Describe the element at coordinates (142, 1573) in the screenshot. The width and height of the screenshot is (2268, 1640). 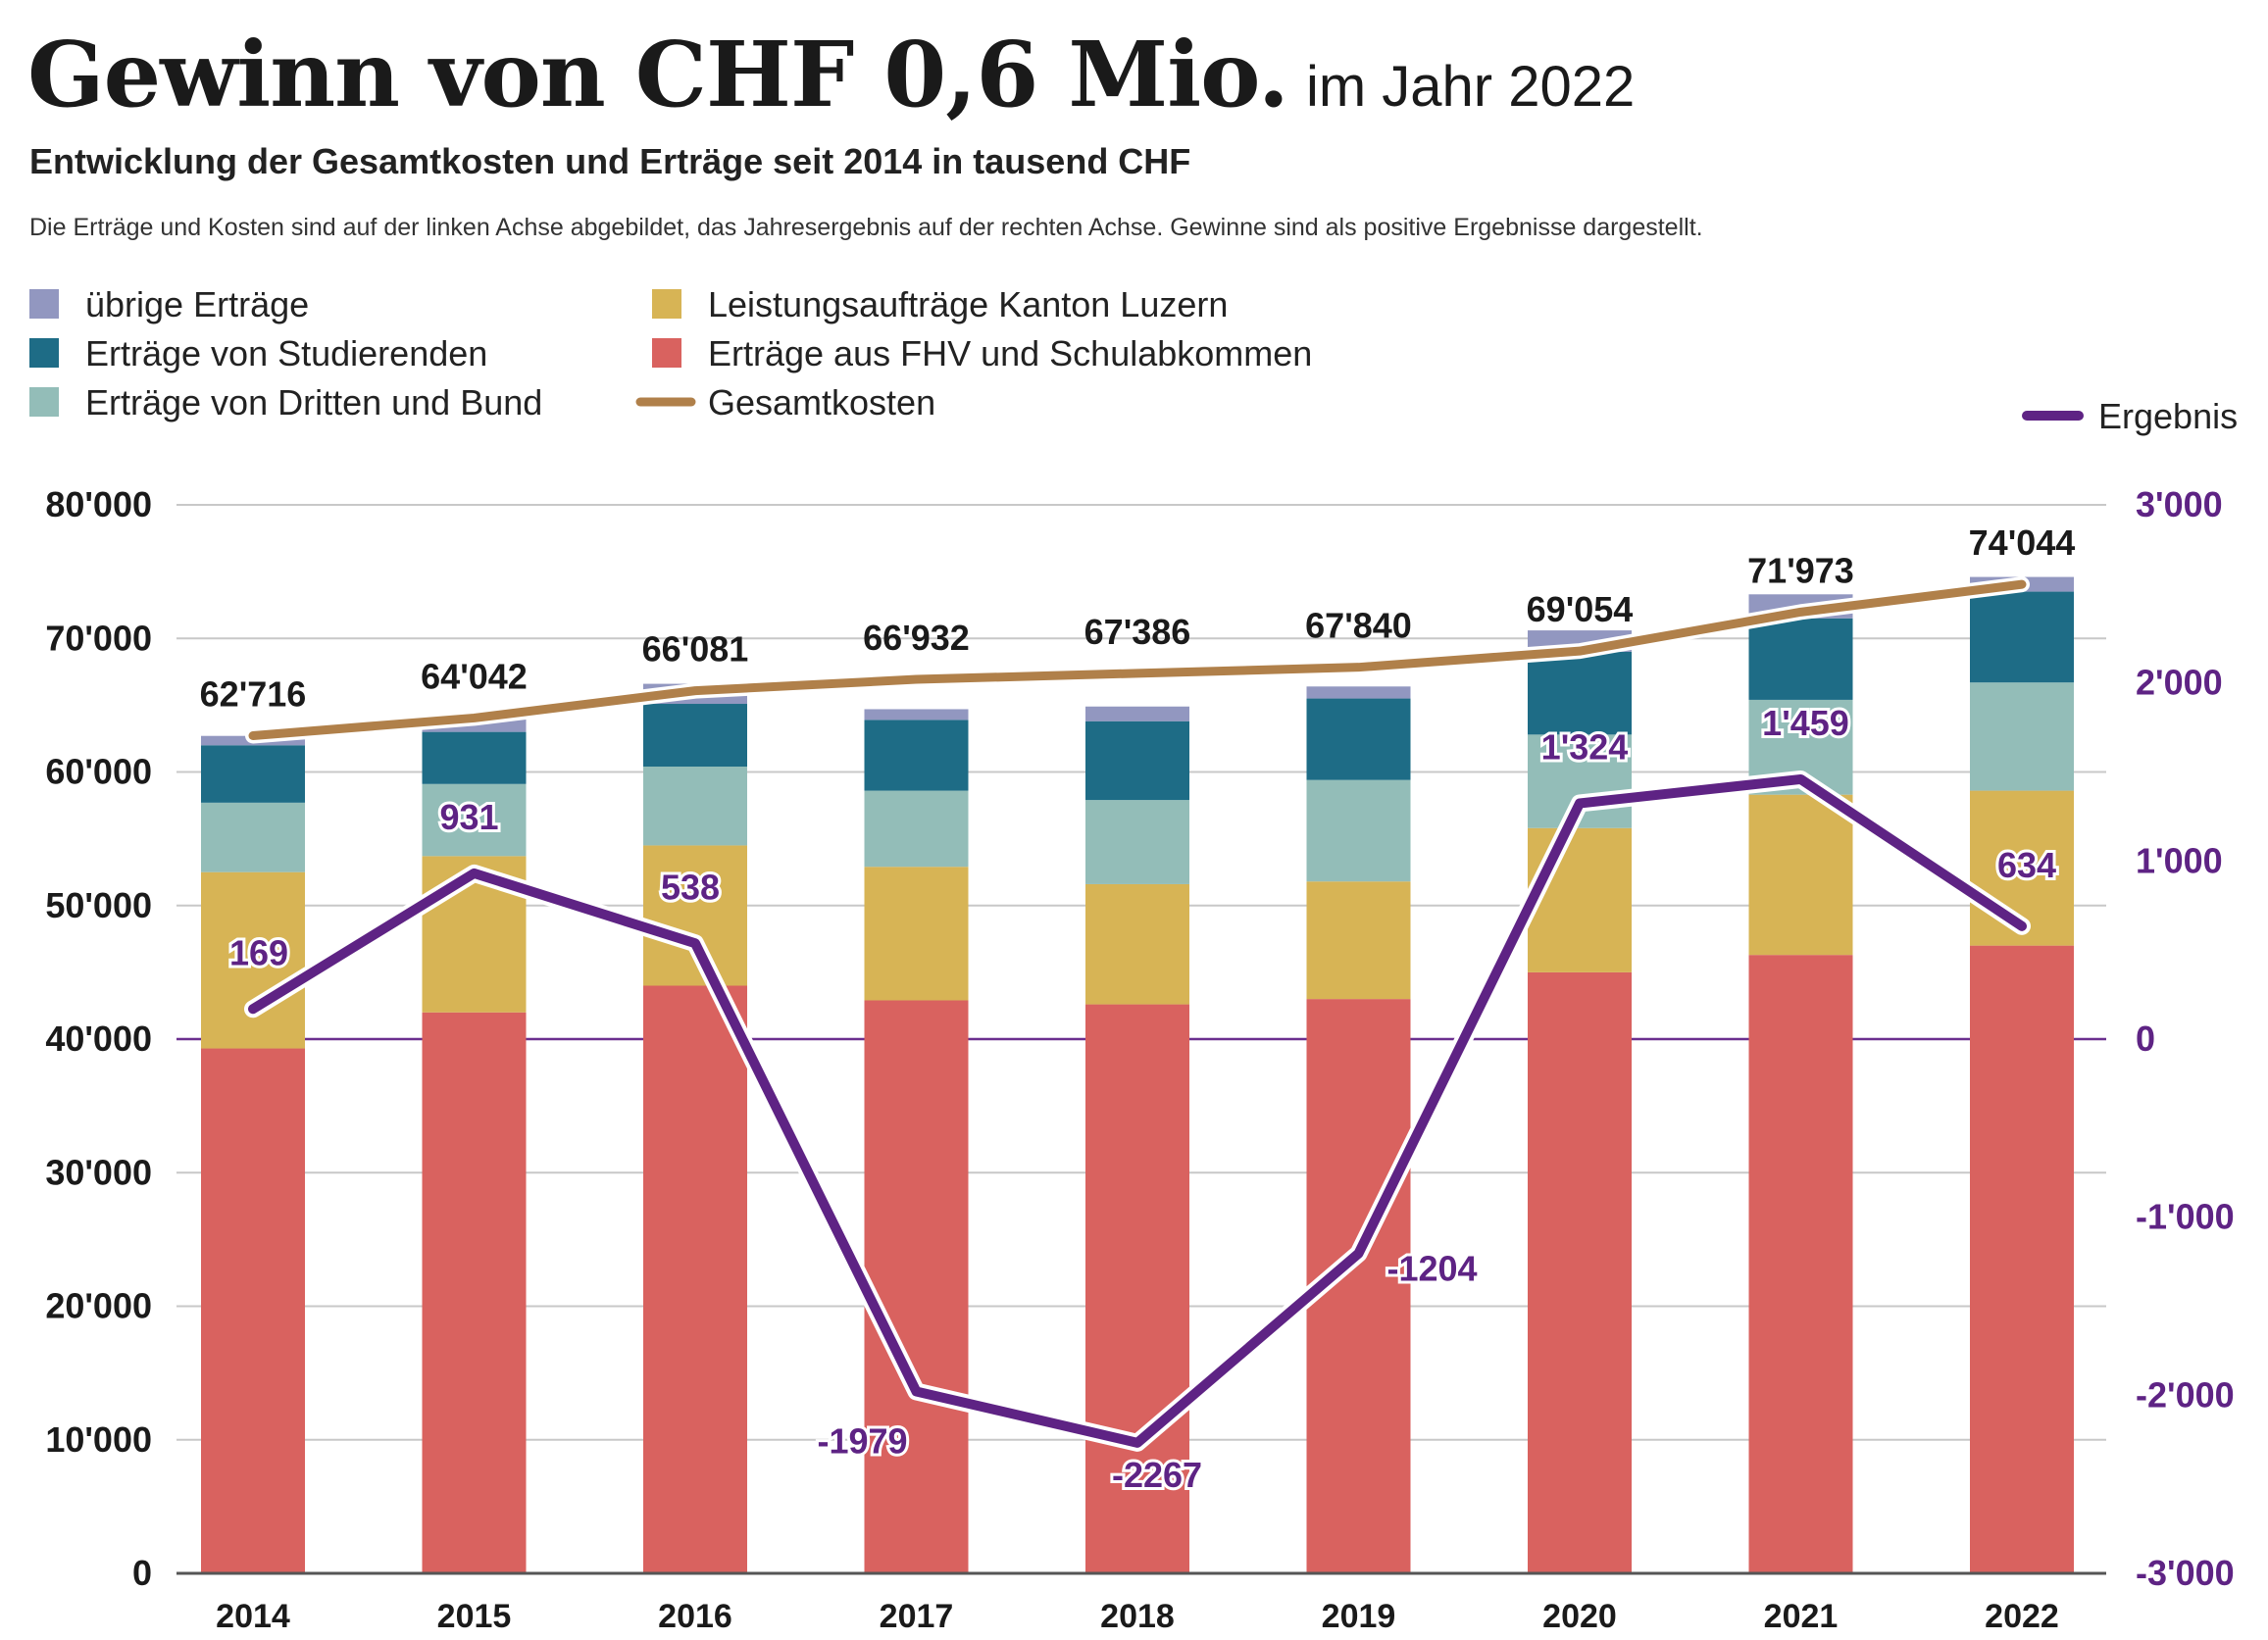
I see `y-left-tick-label: 0` at that location.